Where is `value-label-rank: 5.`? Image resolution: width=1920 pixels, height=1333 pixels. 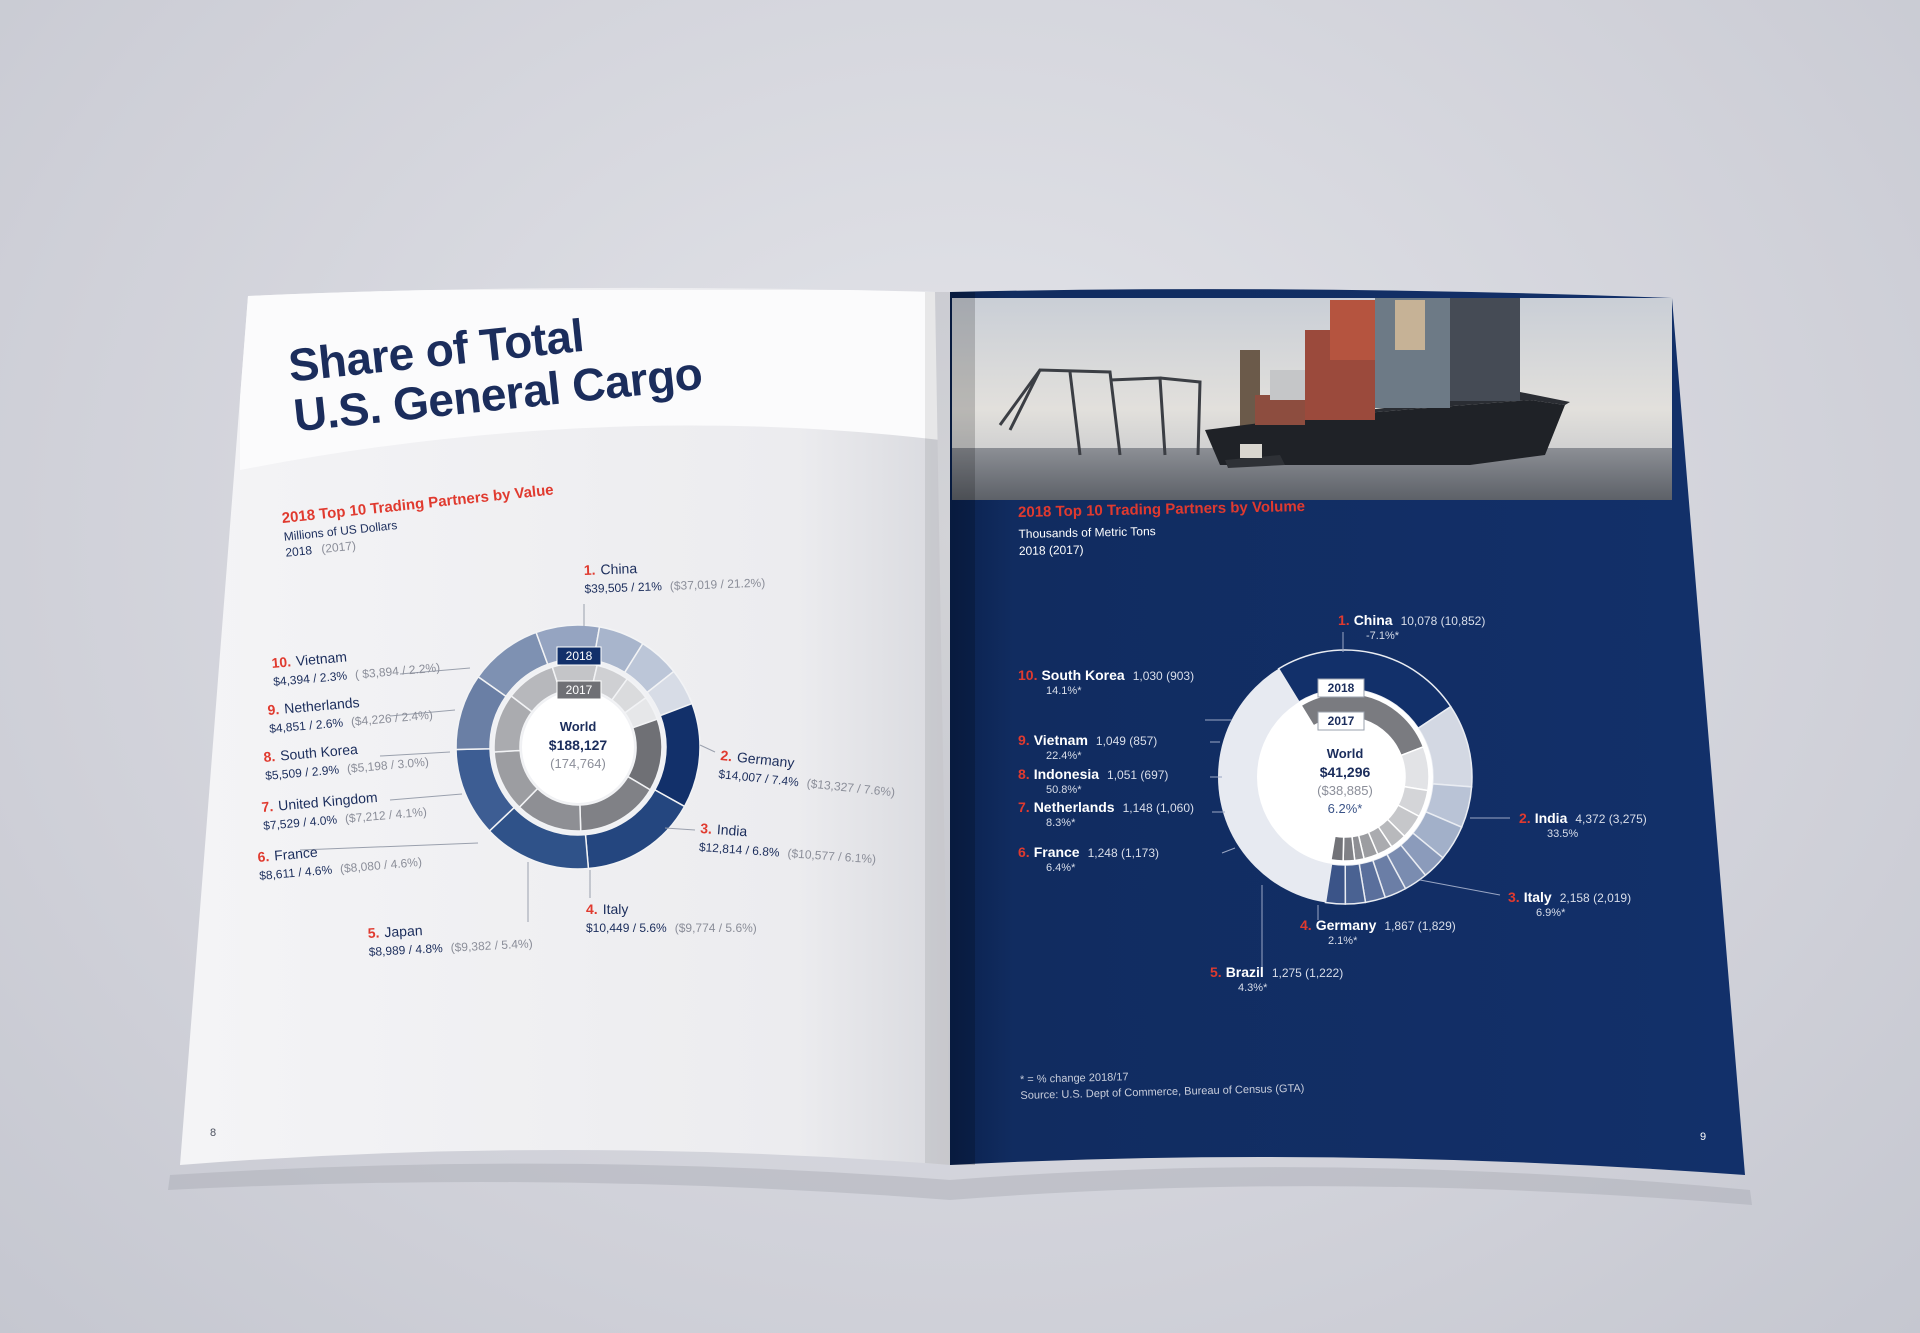
value-label-rank: 5. is located at coordinates (373, 932).